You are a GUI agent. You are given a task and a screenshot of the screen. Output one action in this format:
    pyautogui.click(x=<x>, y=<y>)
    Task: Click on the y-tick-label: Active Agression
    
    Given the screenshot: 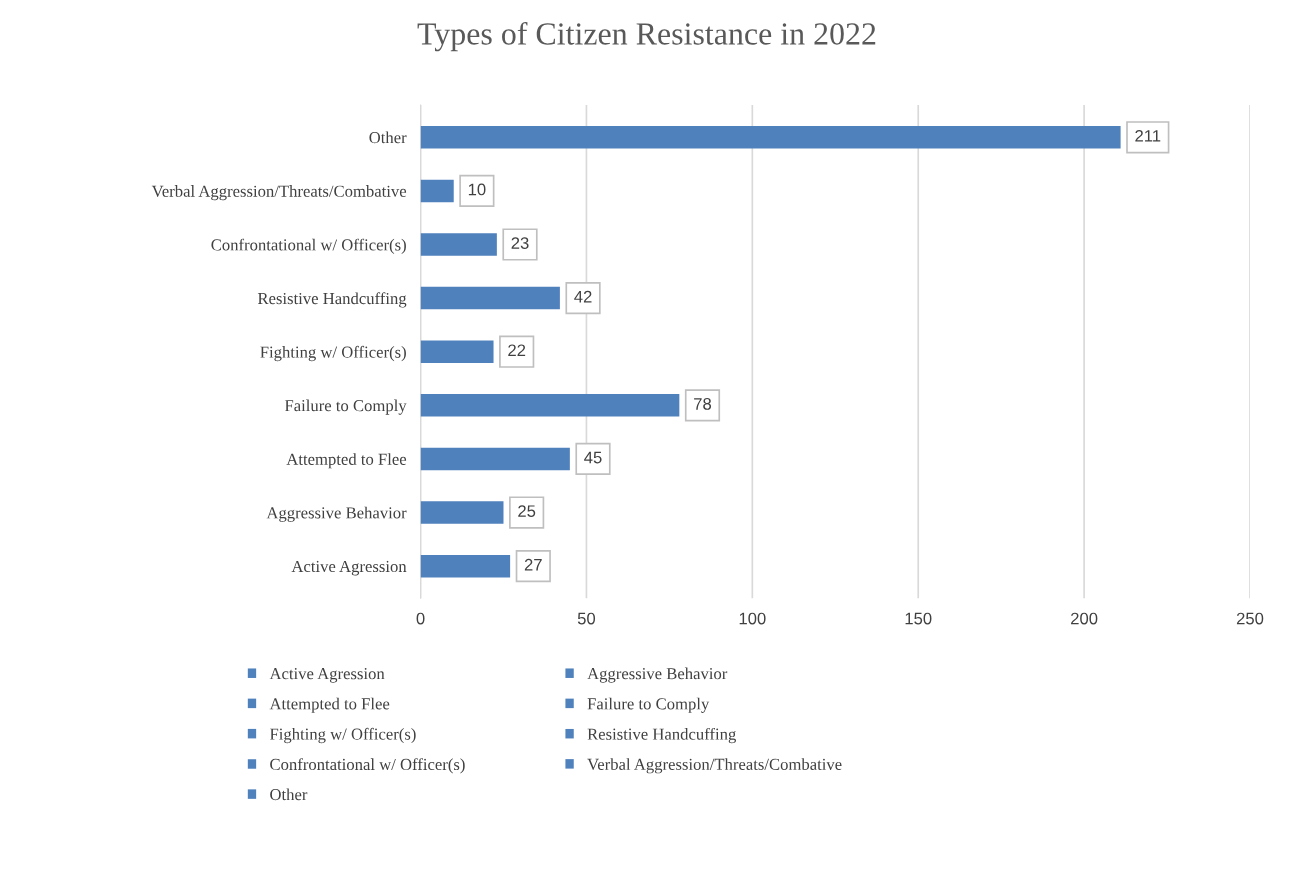 What is the action you would take?
    pyautogui.click(x=349, y=568)
    